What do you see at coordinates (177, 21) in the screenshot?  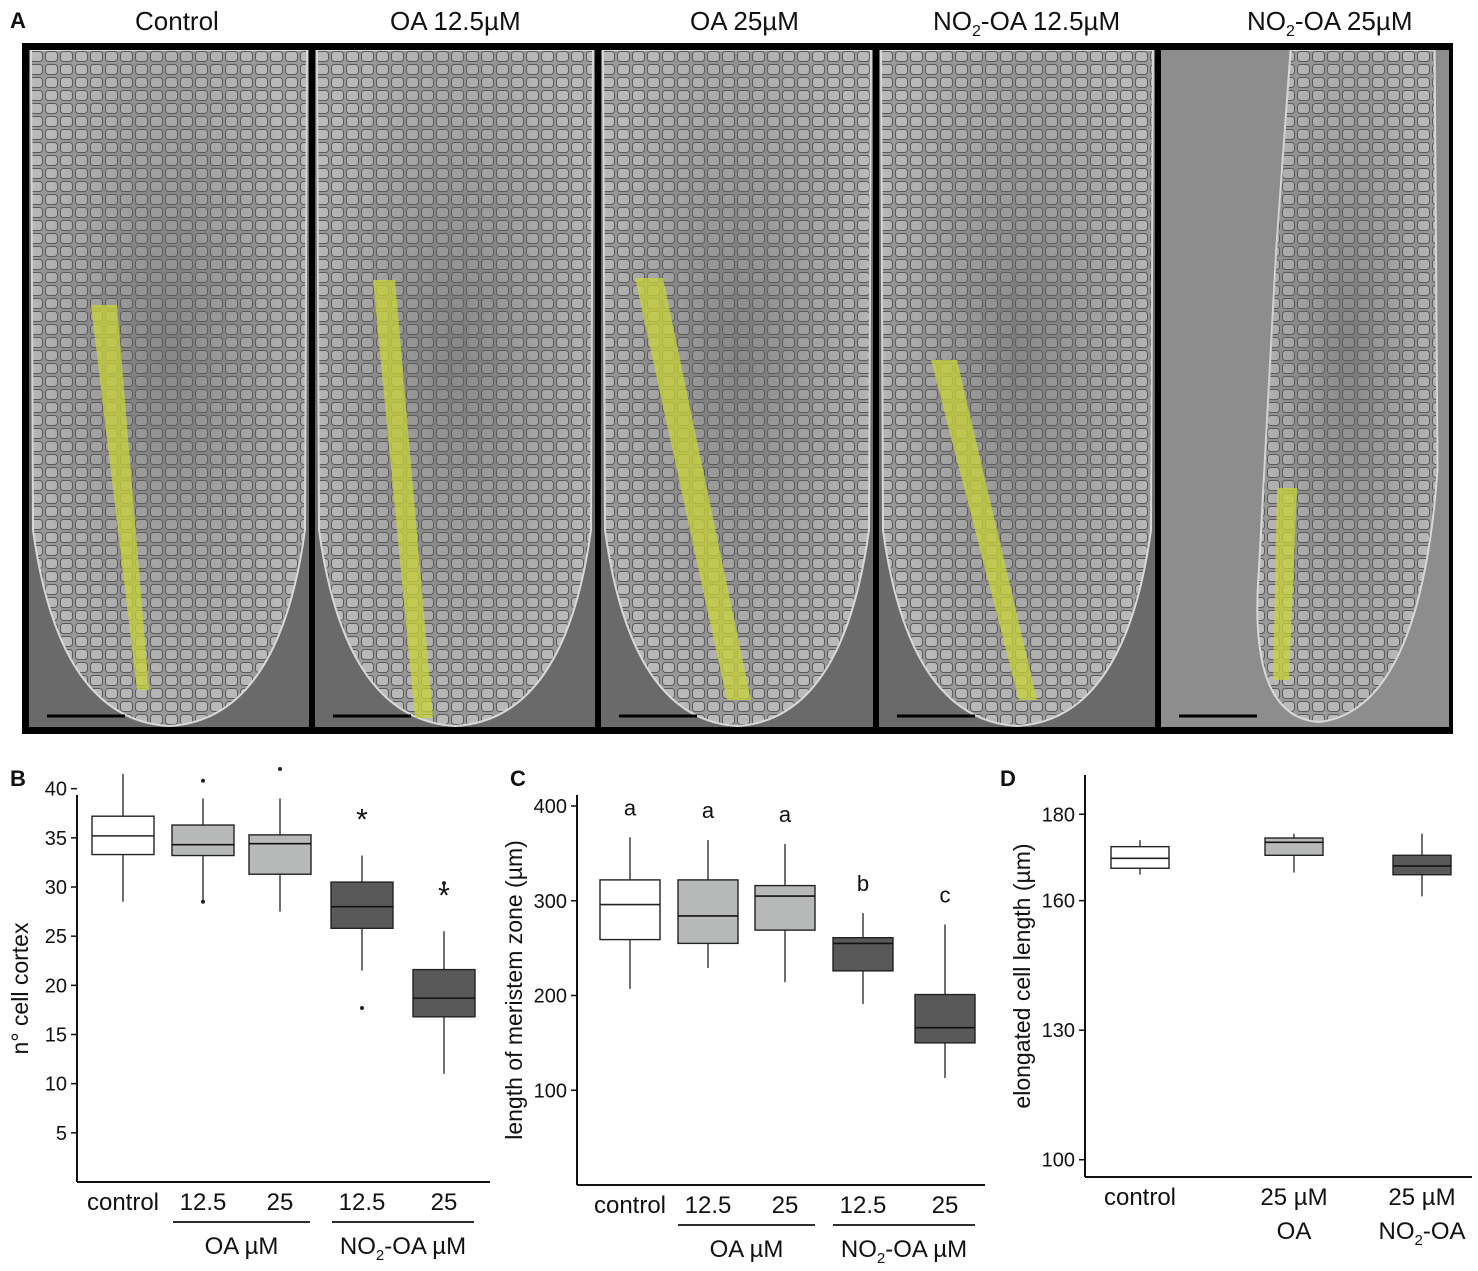 I see `micro-title-control: Control` at bounding box center [177, 21].